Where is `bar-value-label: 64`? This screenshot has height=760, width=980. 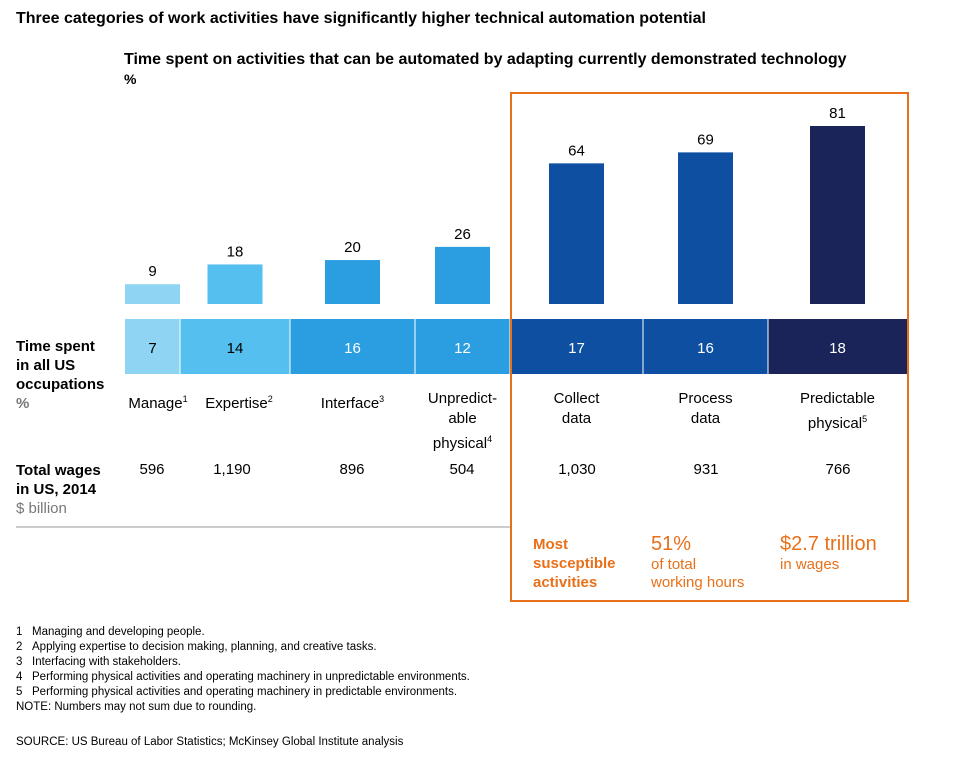 bar-value-label: 64 is located at coordinates (576, 150).